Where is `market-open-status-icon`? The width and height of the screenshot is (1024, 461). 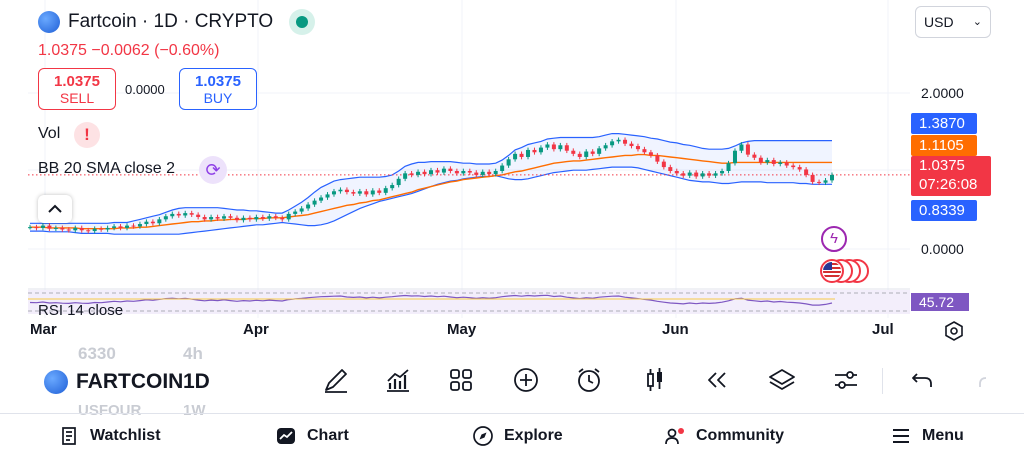 market-open-status-icon is located at coordinates (302, 22).